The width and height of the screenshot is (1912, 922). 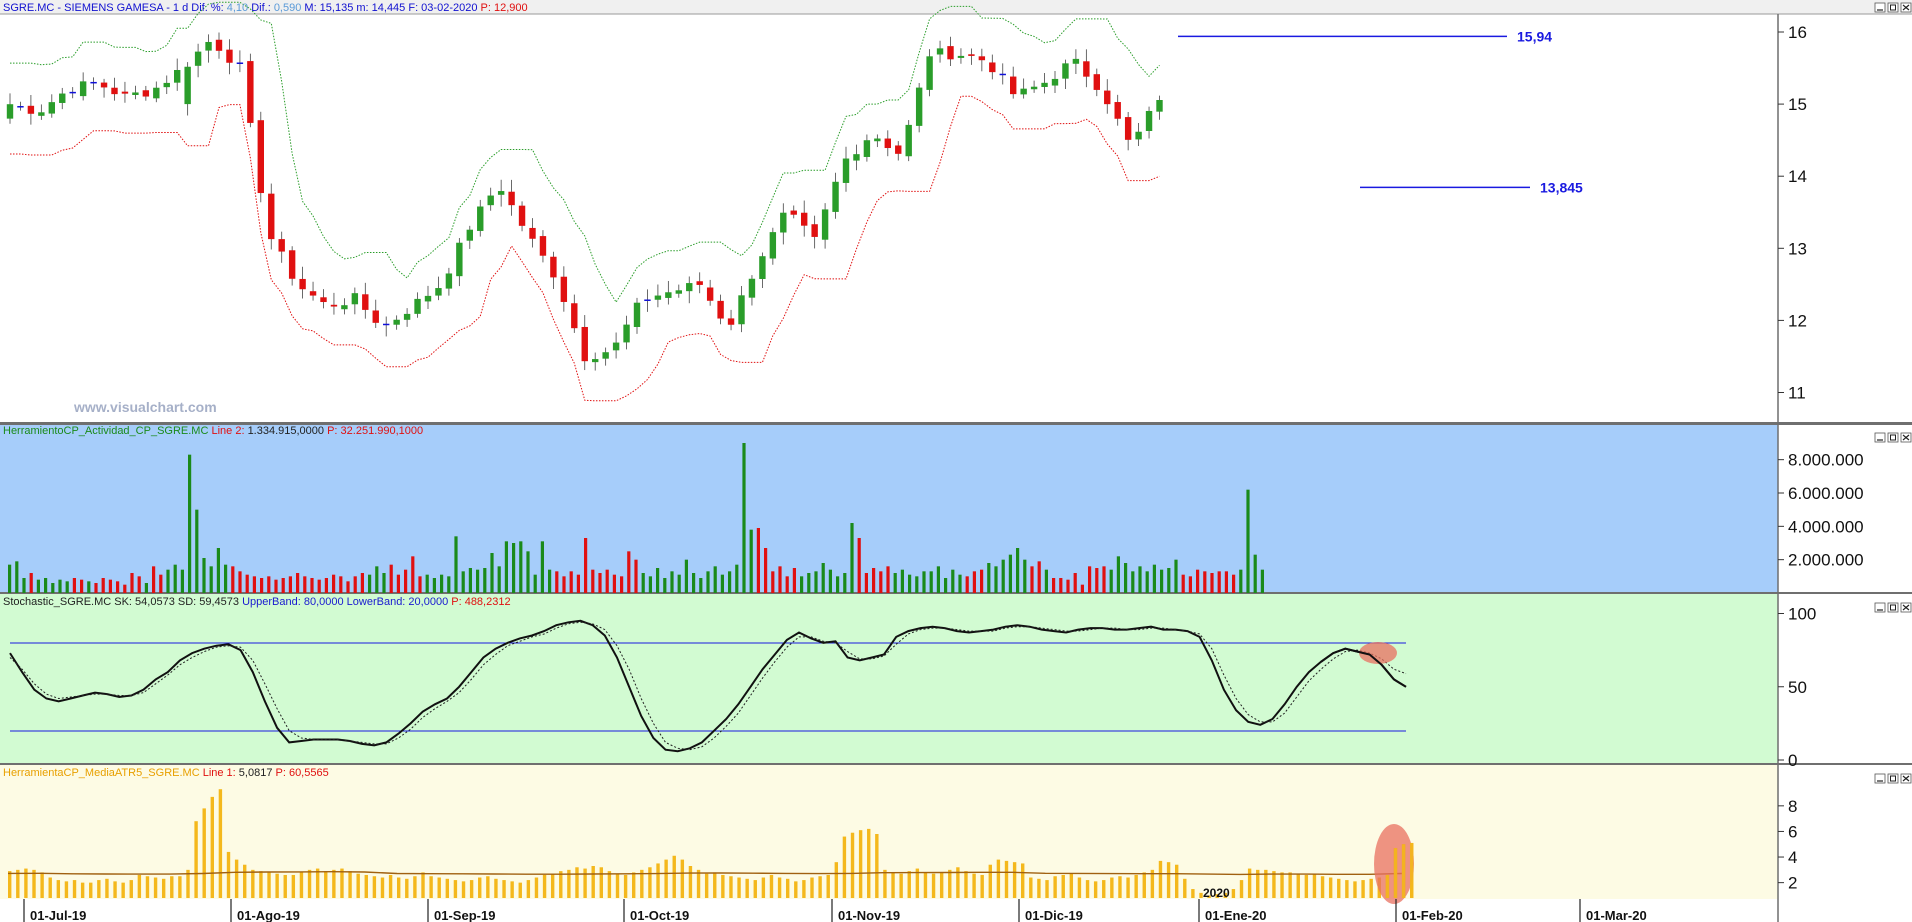 What do you see at coordinates (1797, 32) in the screenshot?
I see `price-tick-label: 16` at bounding box center [1797, 32].